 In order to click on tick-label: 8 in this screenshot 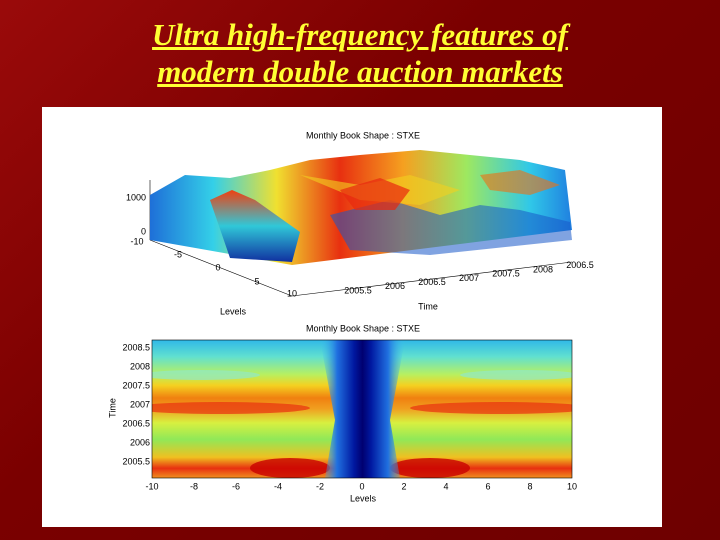, I will do `click(529, 486)`.